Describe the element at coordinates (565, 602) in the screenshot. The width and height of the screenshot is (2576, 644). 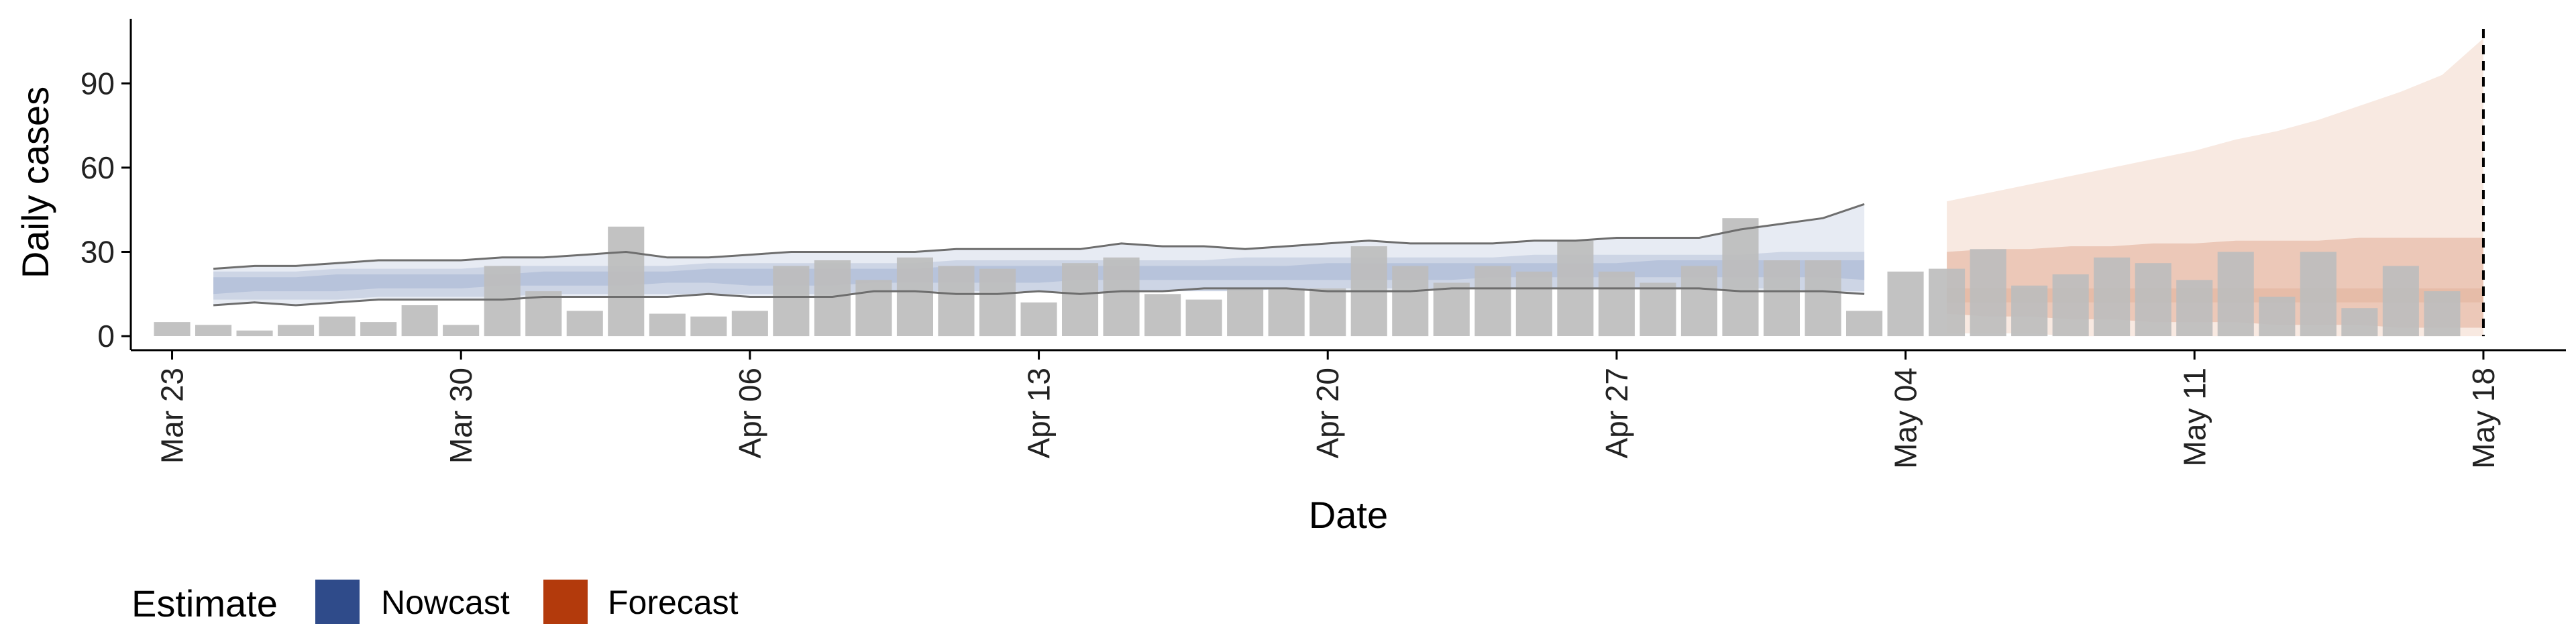
I see `legend-swatch-forecast` at that location.